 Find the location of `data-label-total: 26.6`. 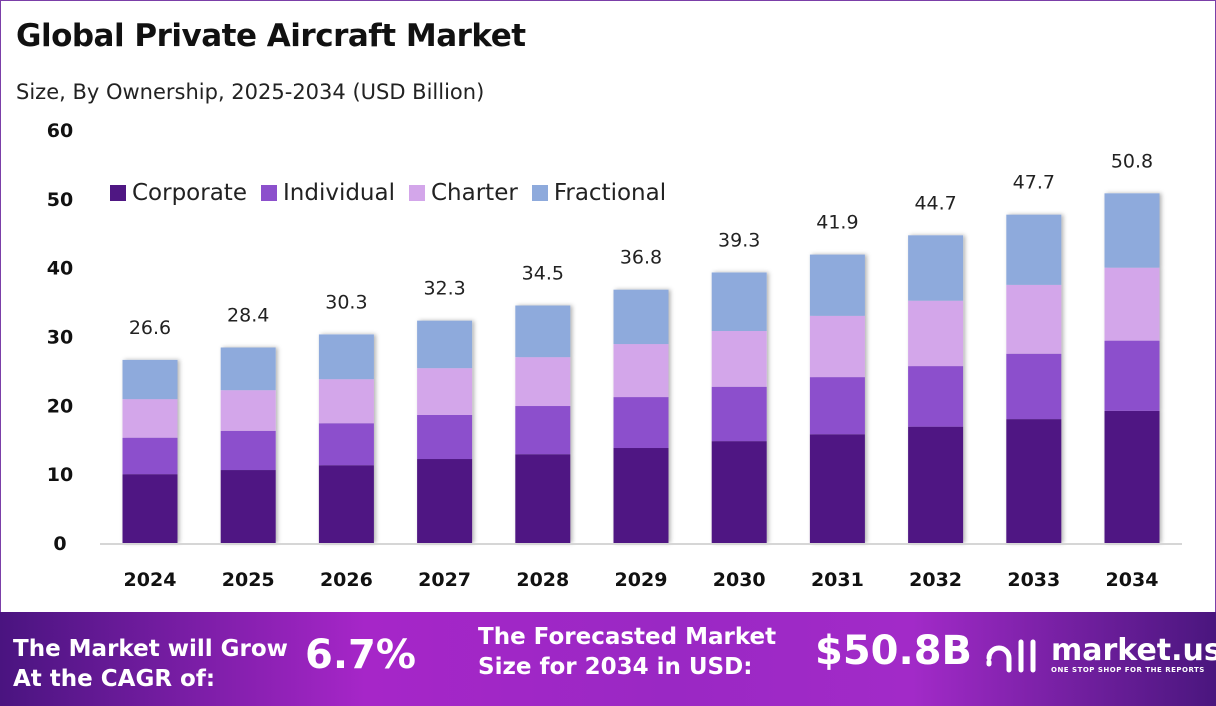

data-label-total: 26.6 is located at coordinates (150, 328).